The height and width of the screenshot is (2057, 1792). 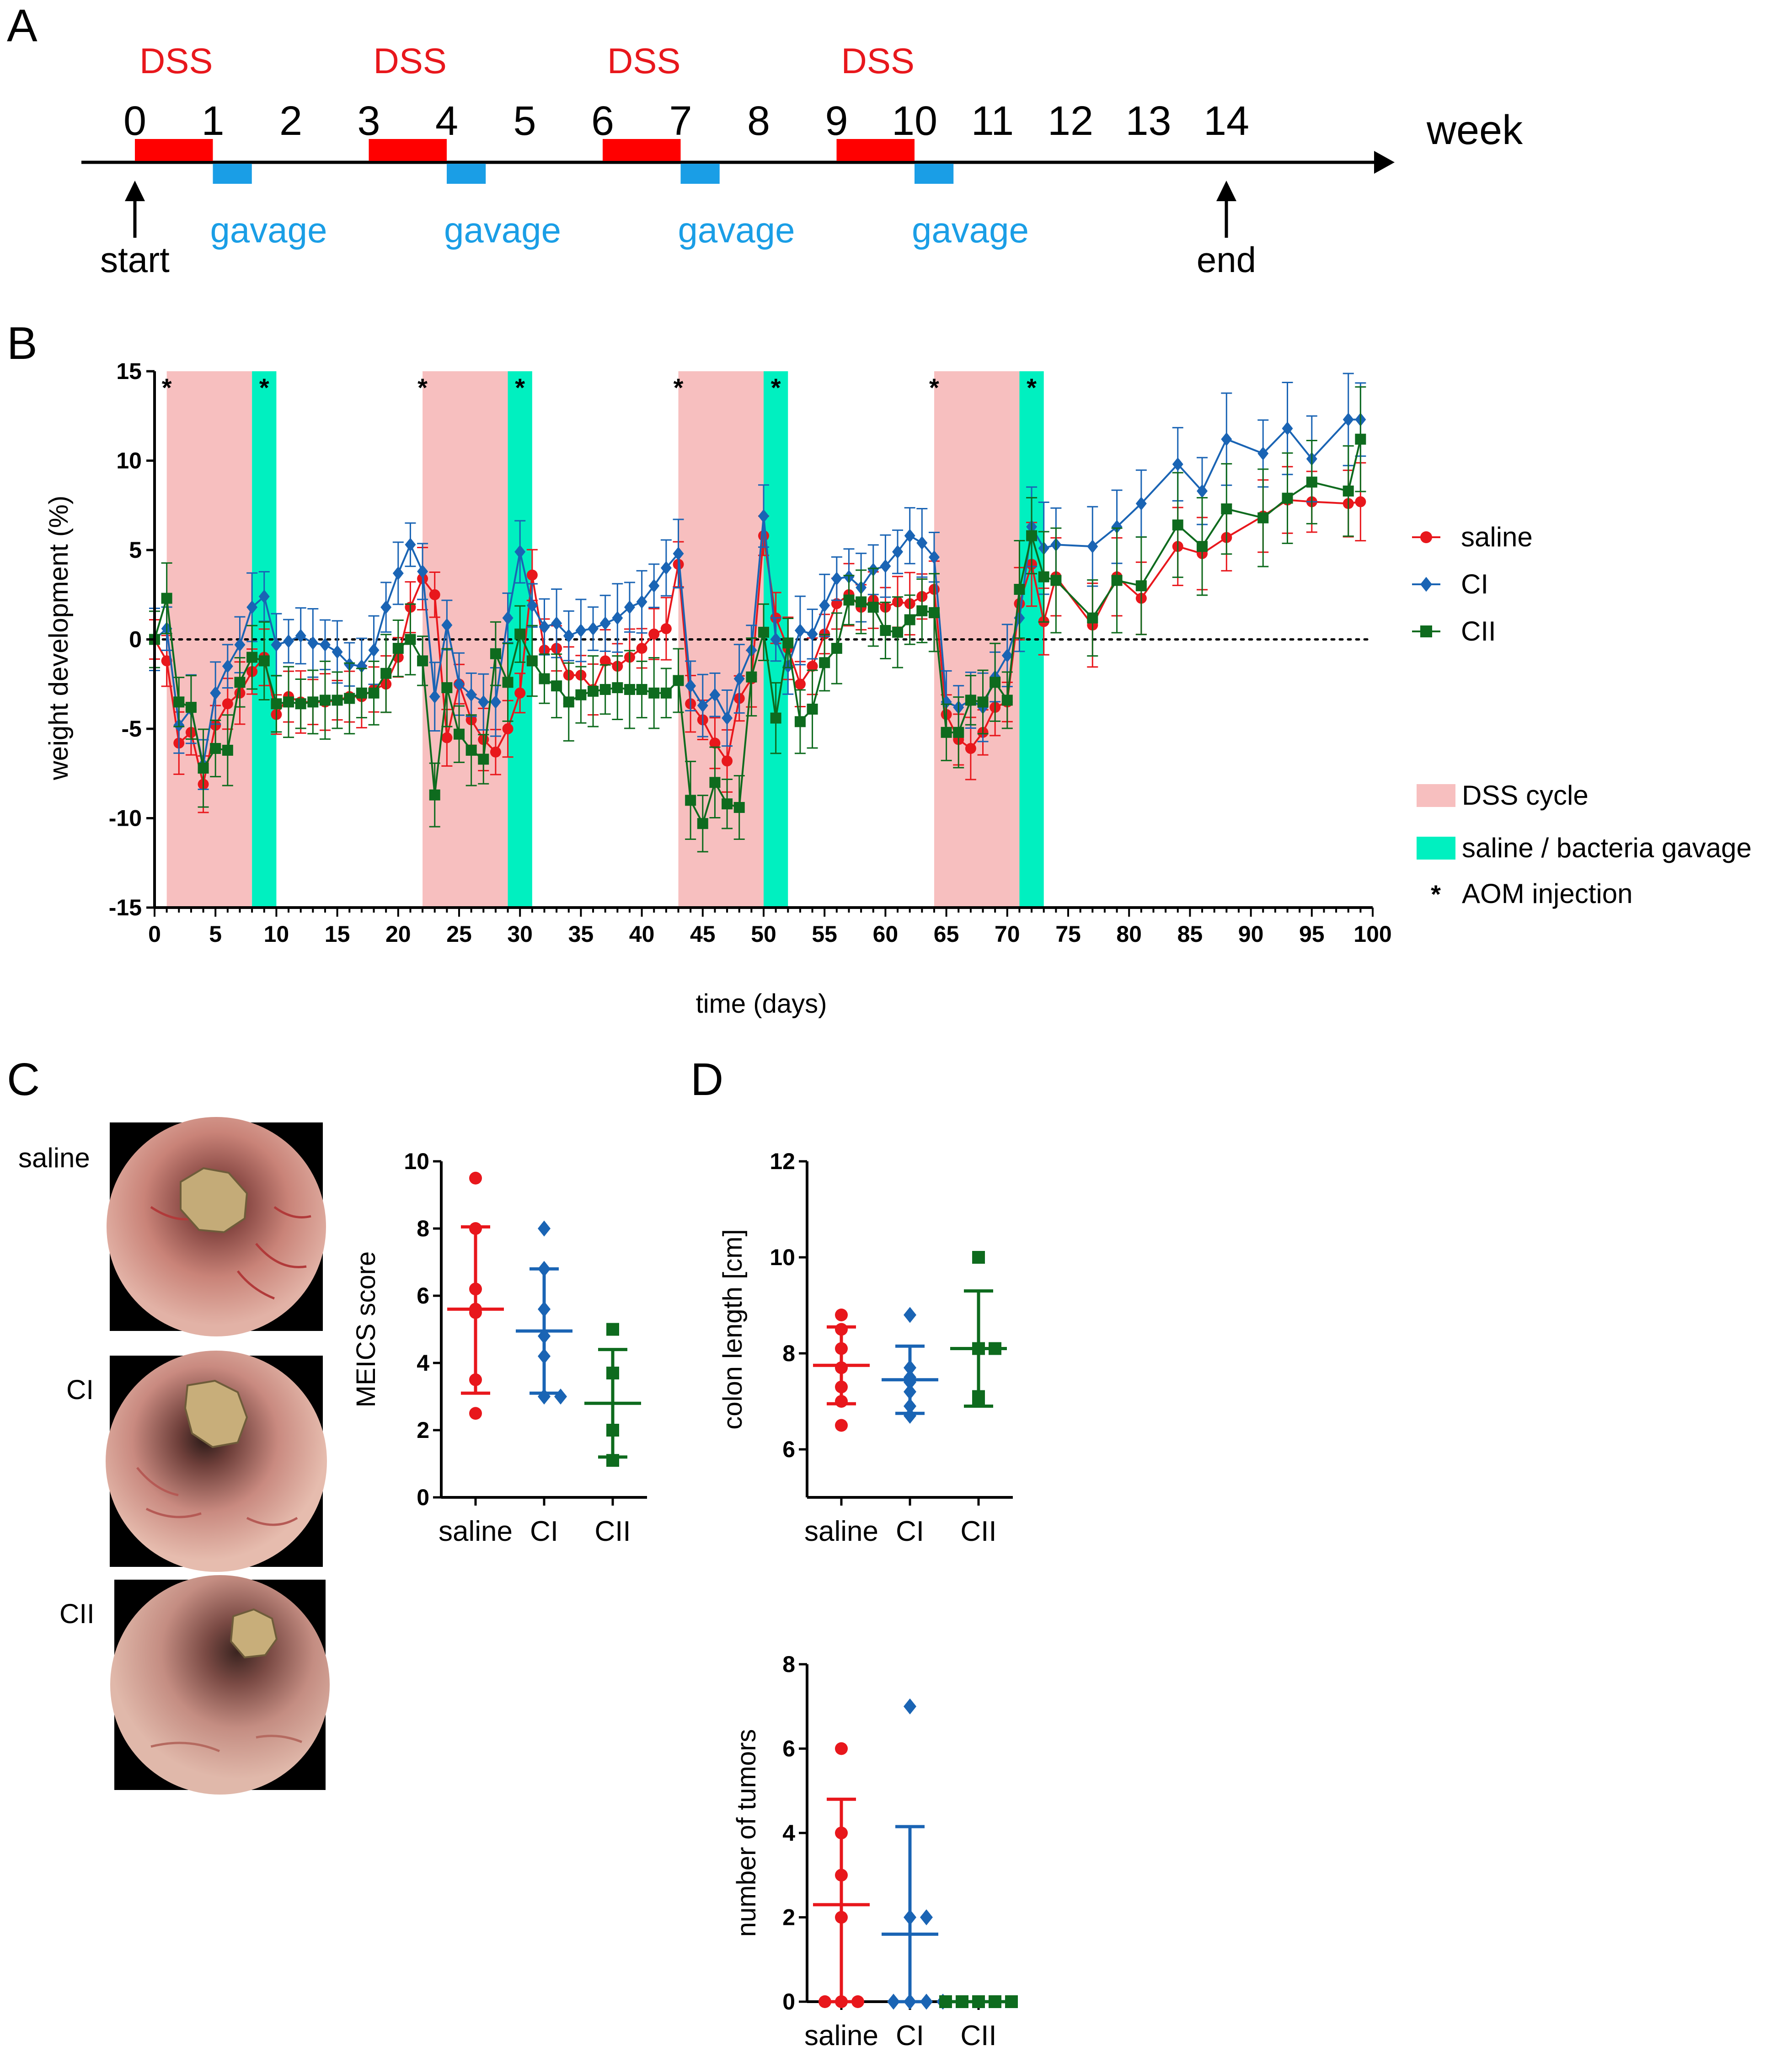 What do you see at coordinates (216, 1461) in the screenshot?
I see `endoscopy-photo-ci` at bounding box center [216, 1461].